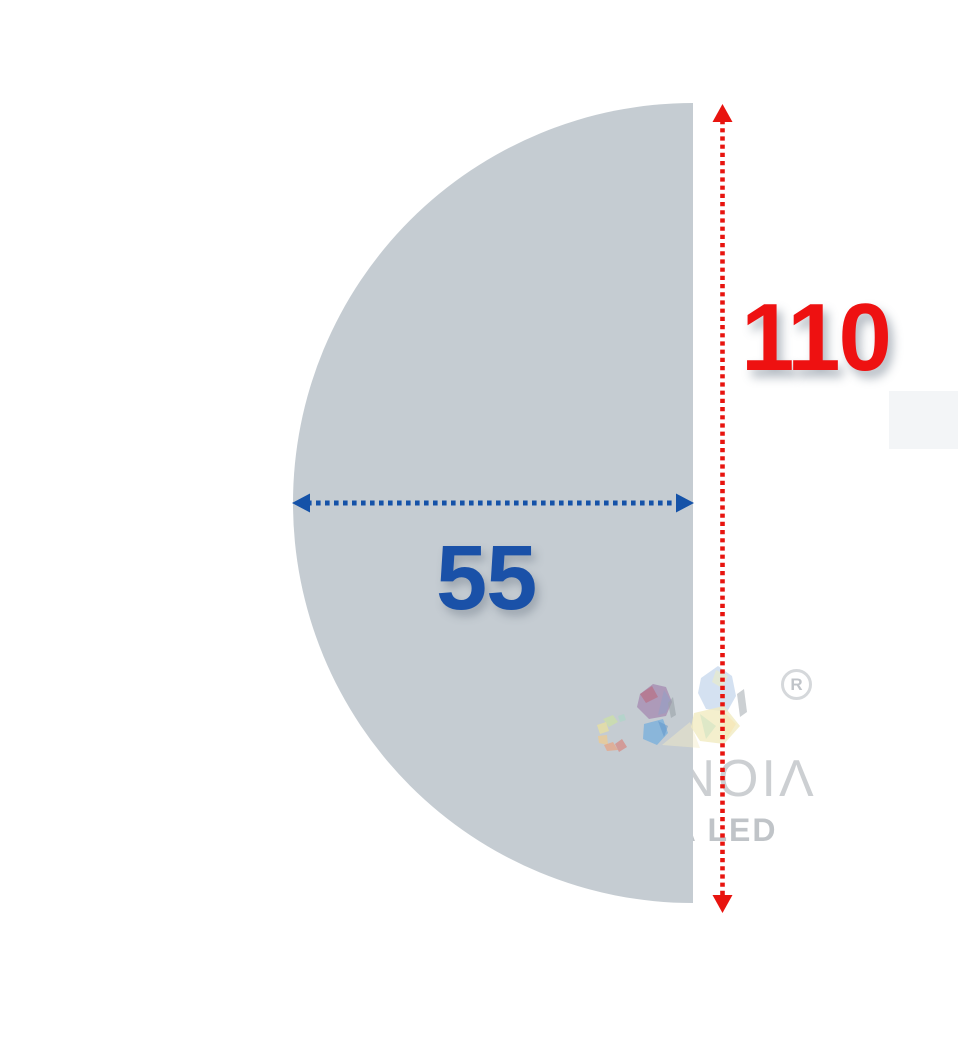  What do you see at coordinates (816, 337) in the screenshot?
I see `height-dimension-label: 110` at bounding box center [816, 337].